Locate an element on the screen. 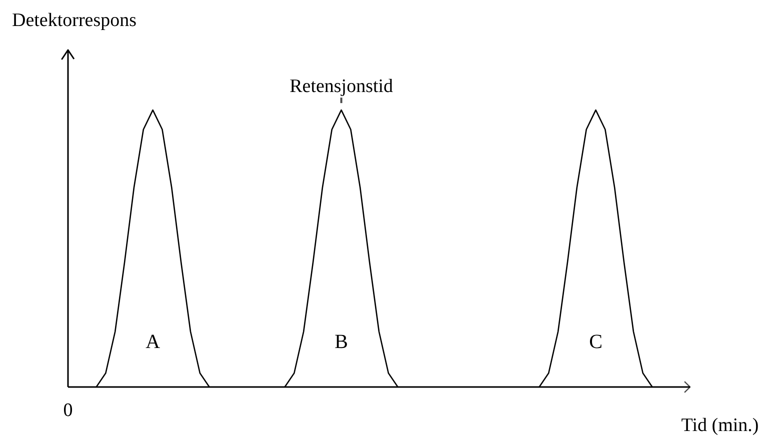 Image resolution: width=766 pixels, height=439 pixels. text: 0 is located at coordinates (68, 410).